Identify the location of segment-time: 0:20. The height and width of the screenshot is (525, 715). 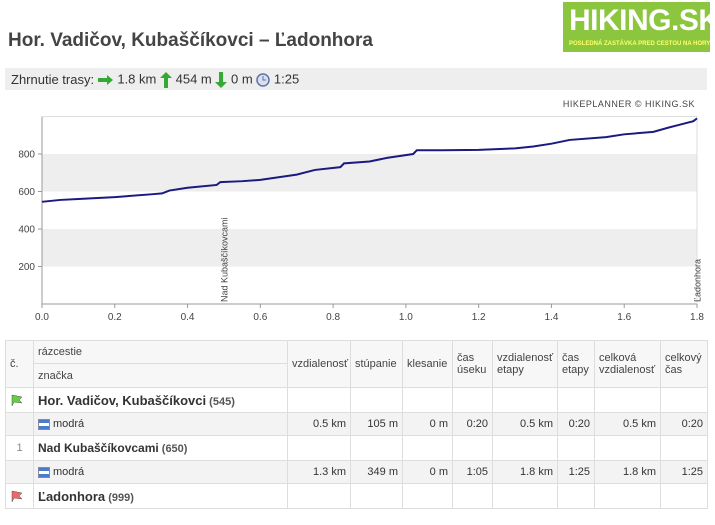
(472, 424).